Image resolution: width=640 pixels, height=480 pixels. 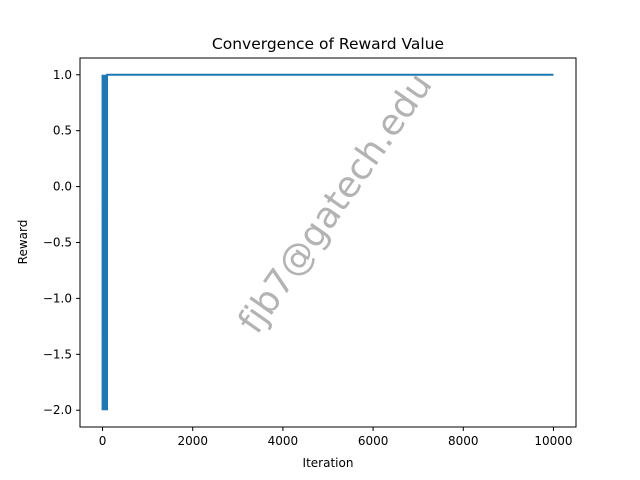 What do you see at coordinates (553, 441) in the screenshot?
I see `x-tick-label: 10000` at bounding box center [553, 441].